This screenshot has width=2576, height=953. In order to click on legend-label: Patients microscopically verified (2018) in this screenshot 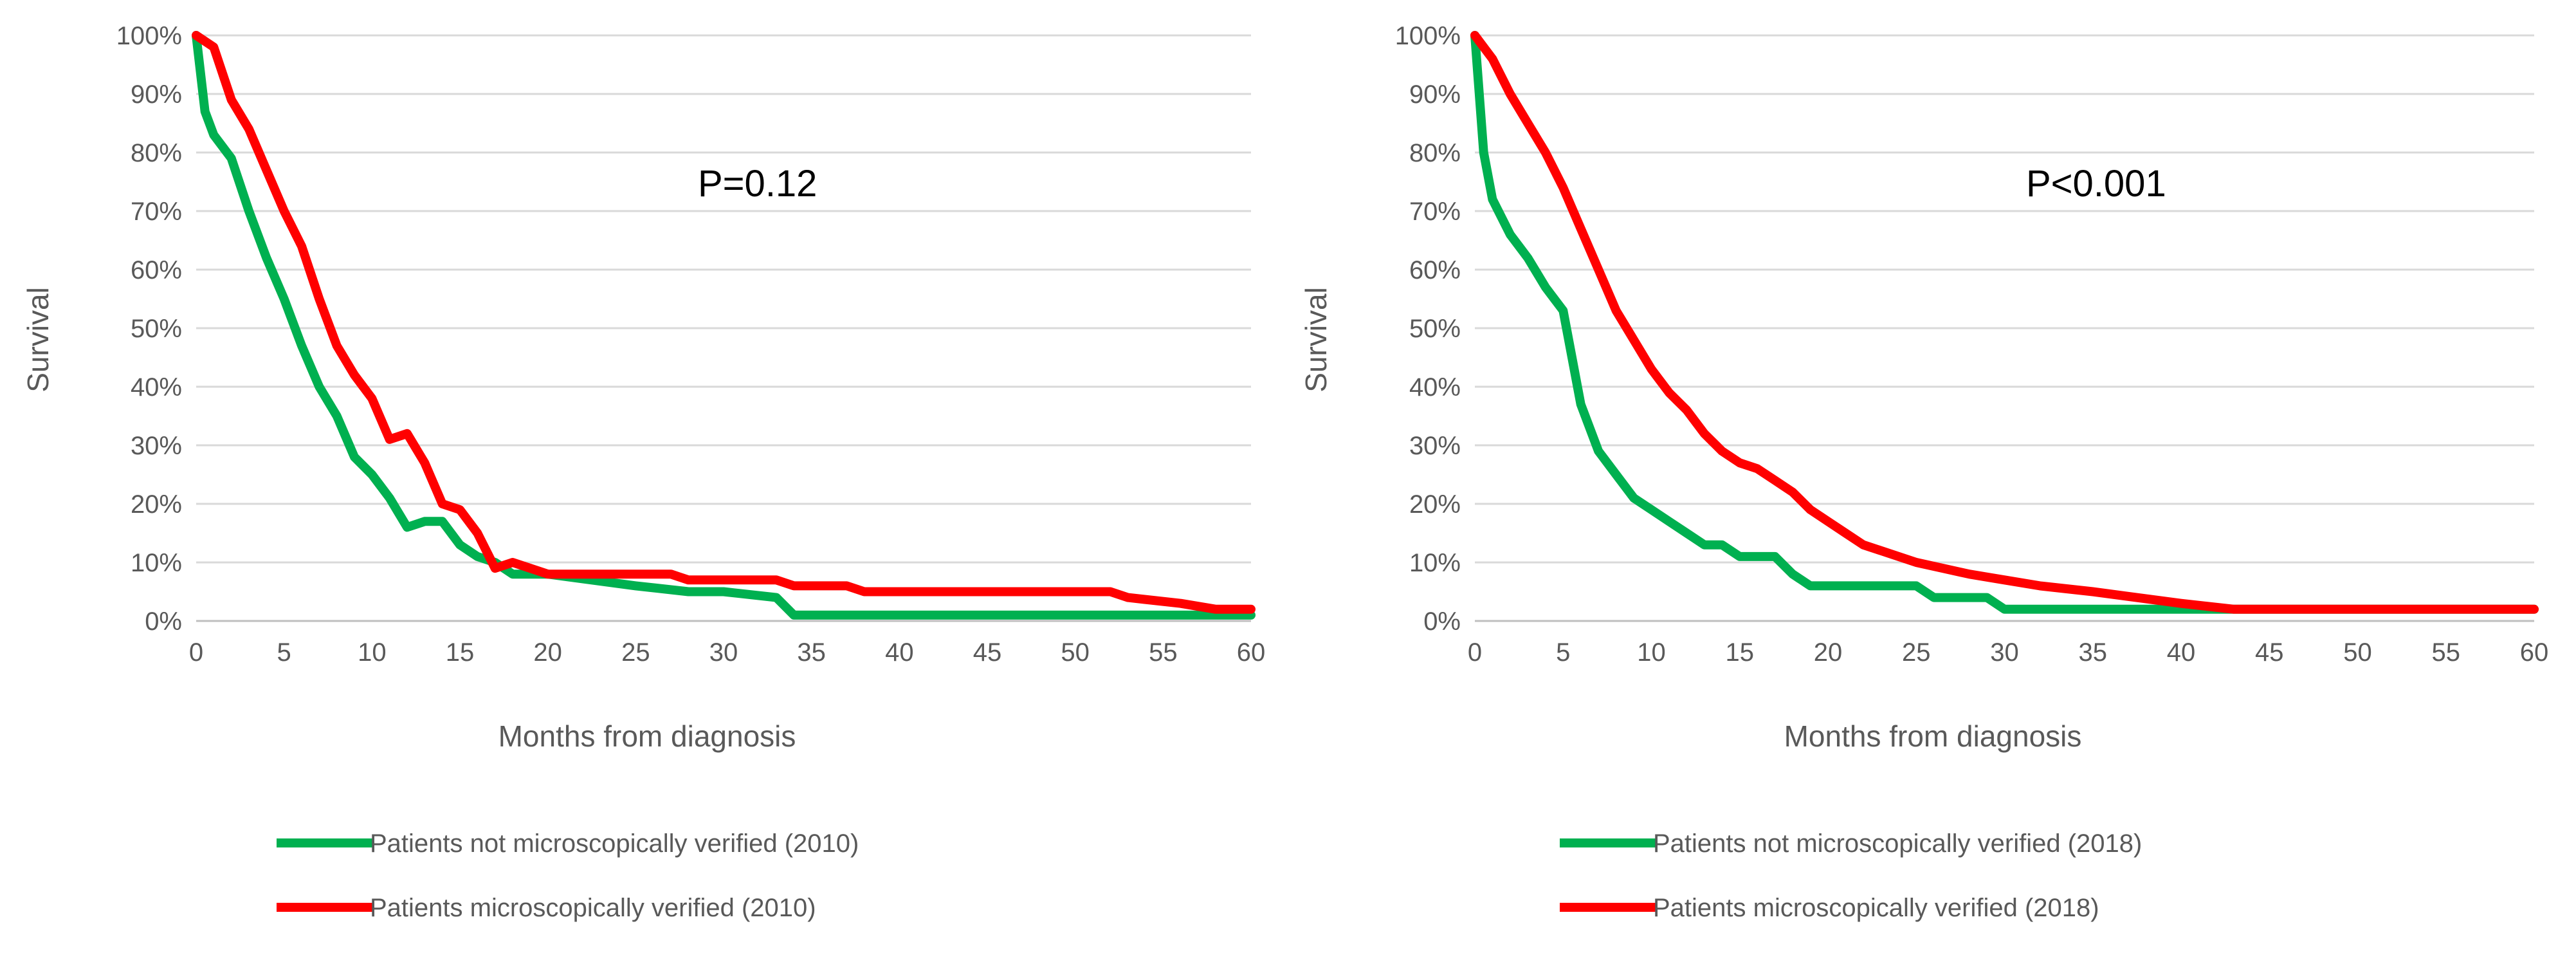, I will do `click(1876, 908)`.